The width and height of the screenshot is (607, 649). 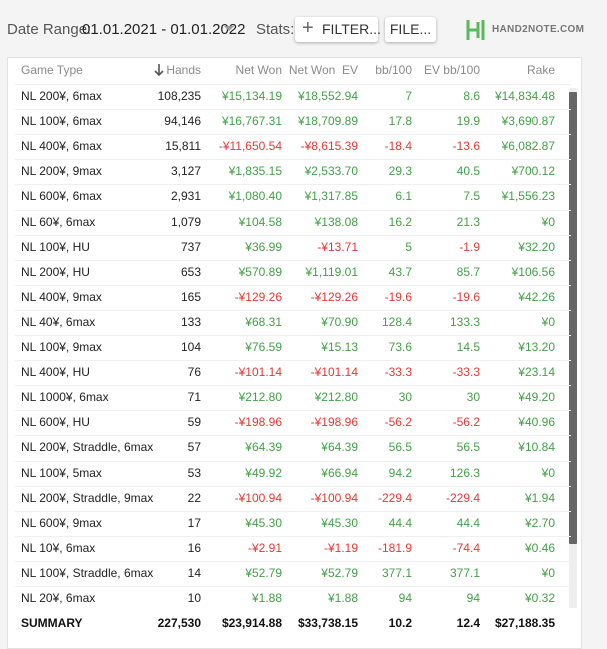 I want to click on table-cell: -¥1.19, so click(x=340, y=547).